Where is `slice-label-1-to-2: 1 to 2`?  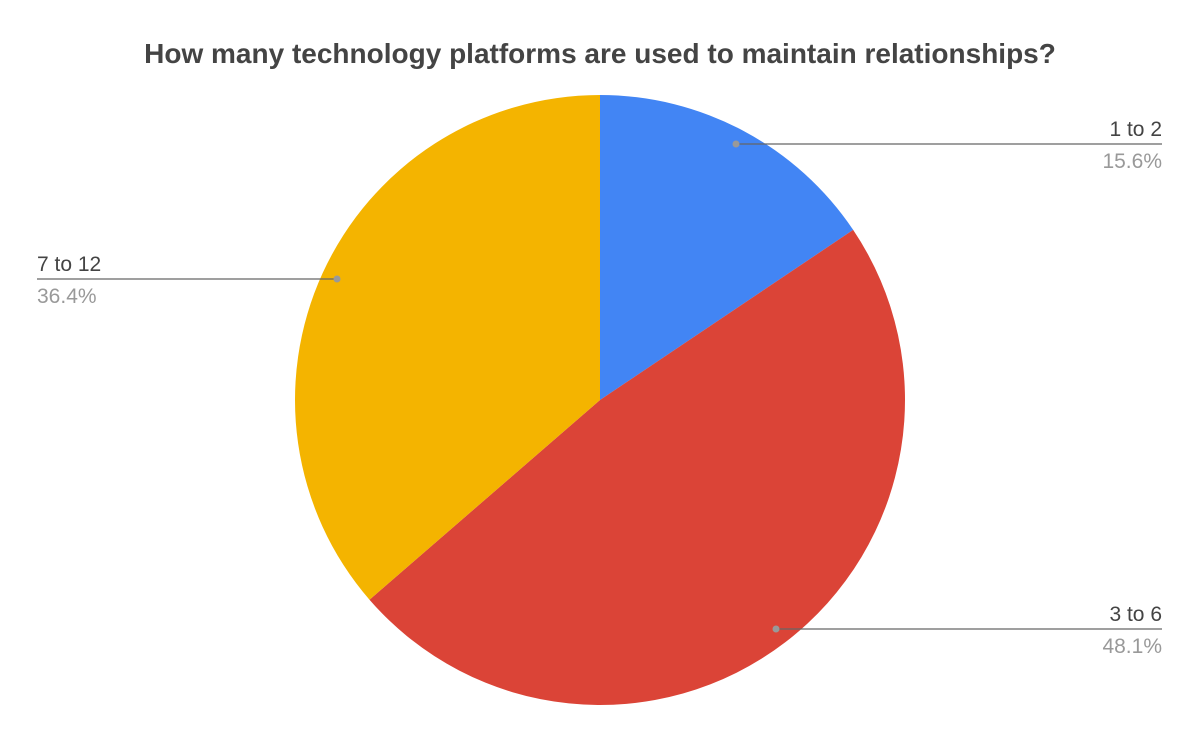 slice-label-1-to-2: 1 to 2 is located at coordinates (1135, 129).